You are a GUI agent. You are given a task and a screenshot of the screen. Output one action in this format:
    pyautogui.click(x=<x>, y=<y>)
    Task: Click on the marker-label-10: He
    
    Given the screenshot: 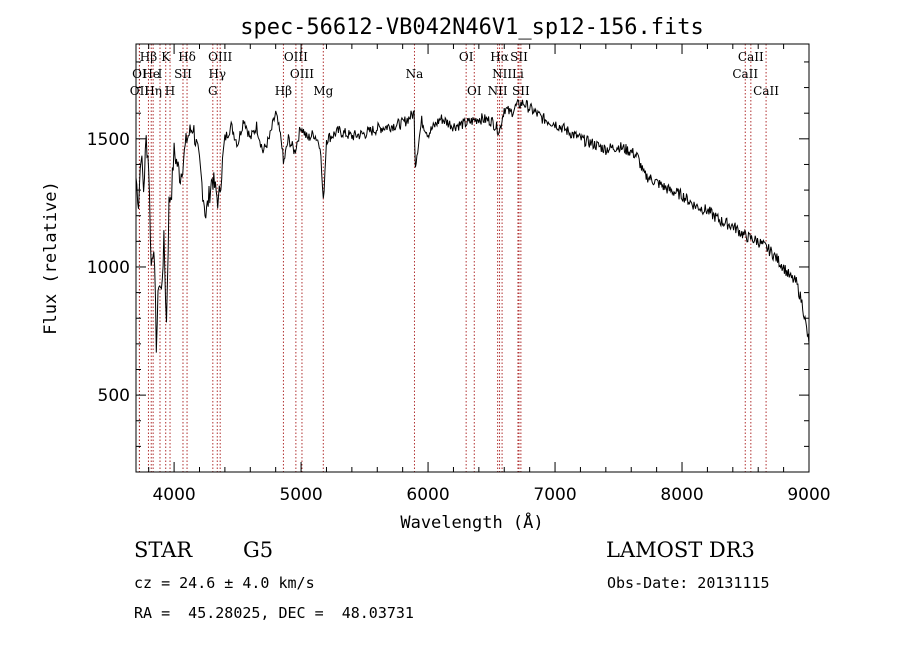 What is the action you would take?
    pyautogui.click(x=151, y=74)
    